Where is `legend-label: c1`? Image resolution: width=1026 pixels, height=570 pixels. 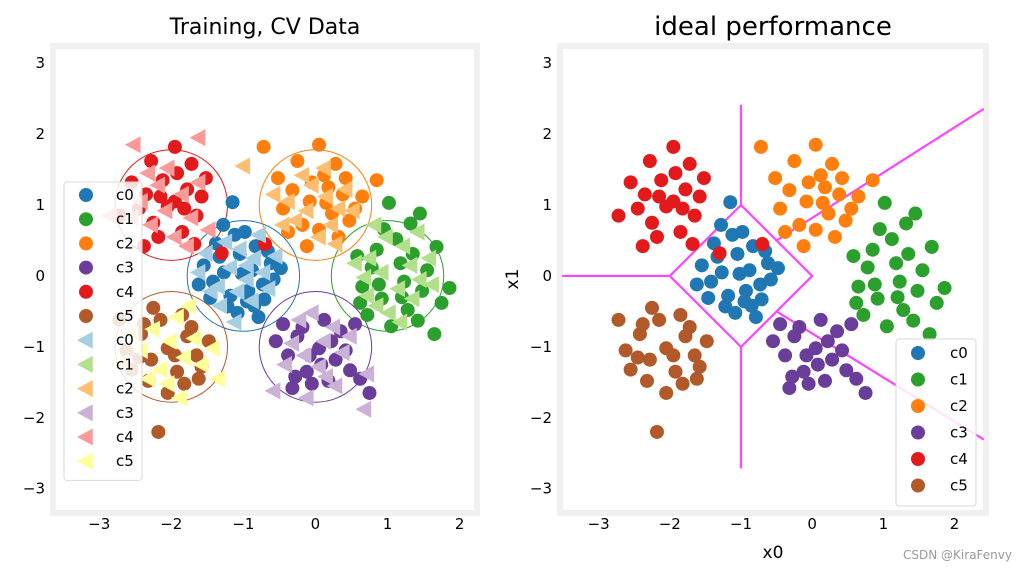
legend-label: c1 is located at coordinates (959, 380).